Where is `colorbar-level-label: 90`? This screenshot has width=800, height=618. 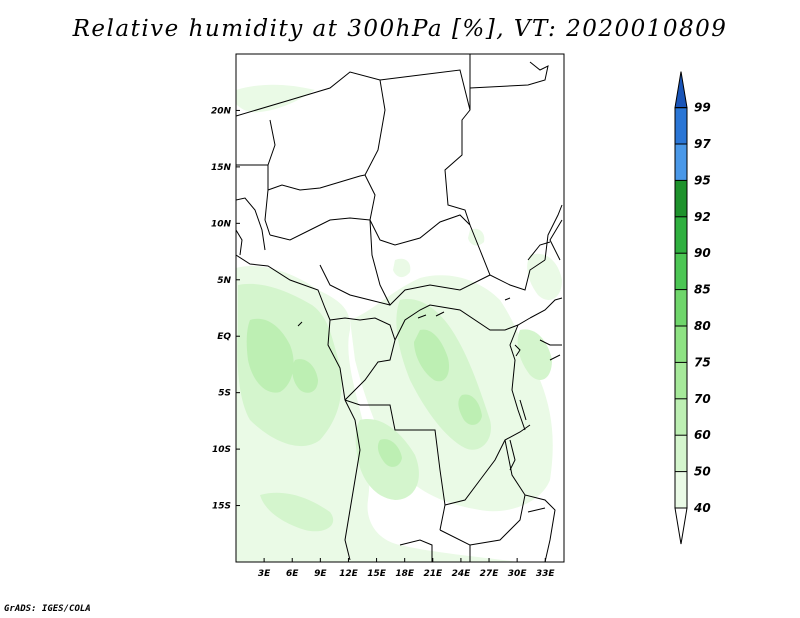
colorbar-level-label: 90 is located at coordinates (702, 253).